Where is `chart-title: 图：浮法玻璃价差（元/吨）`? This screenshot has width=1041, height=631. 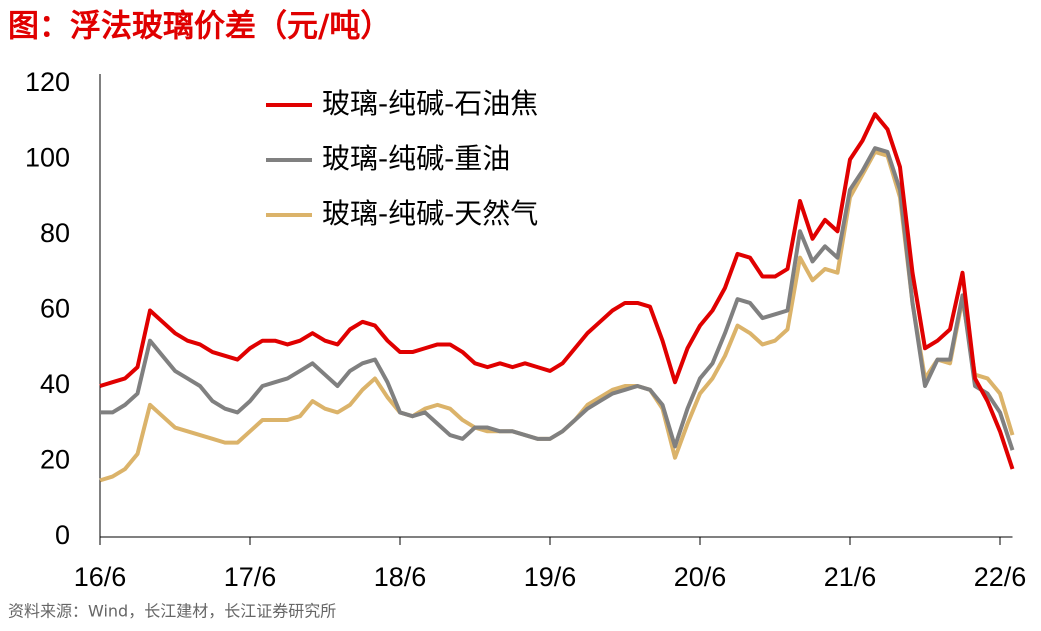 chart-title: 图：浮法玻璃价差（元/吨） is located at coordinates (199, 27).